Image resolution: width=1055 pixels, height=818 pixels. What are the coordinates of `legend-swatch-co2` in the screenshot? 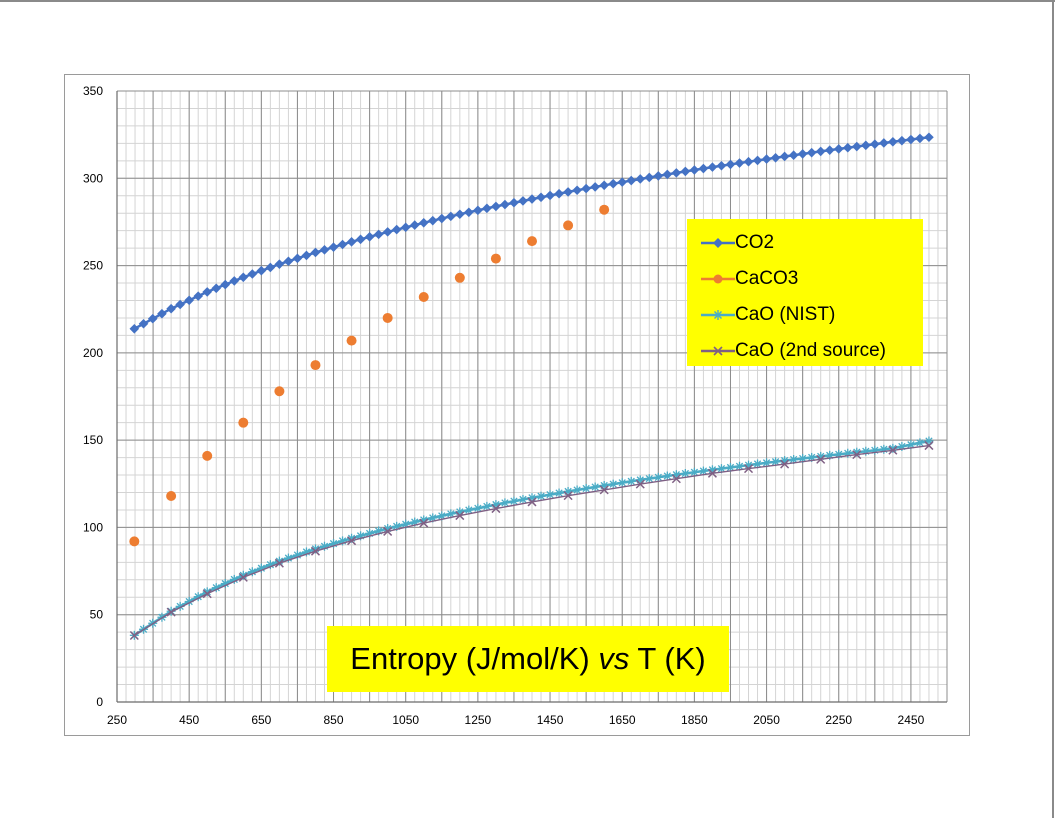 It's located at (718, 243).